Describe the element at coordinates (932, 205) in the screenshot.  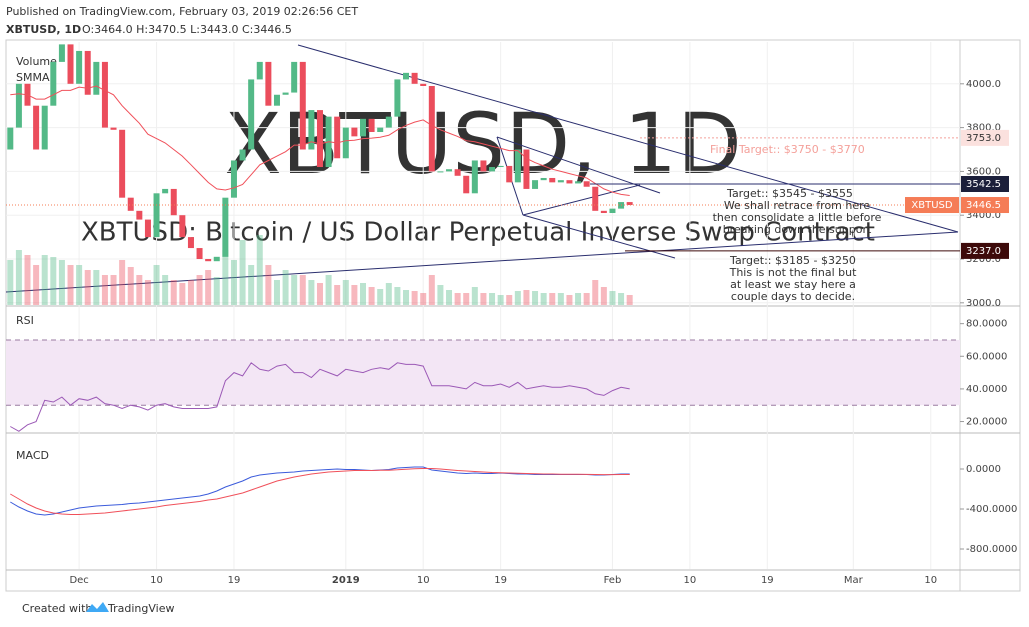
I see `symbol-tag-bg` at that location.